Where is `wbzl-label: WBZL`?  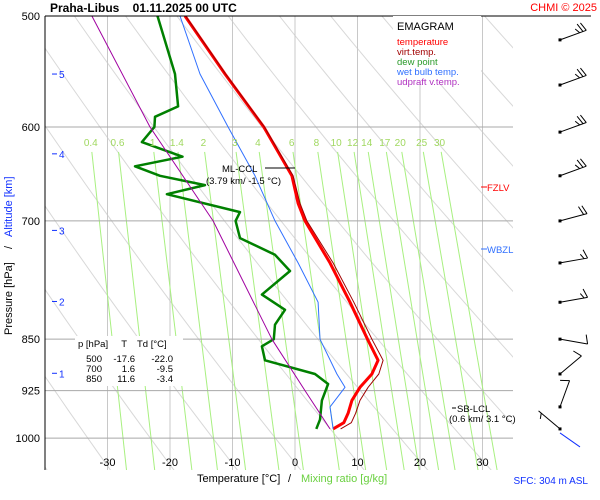 wbzl-label: WBZL is located at coordinates (500, 250).